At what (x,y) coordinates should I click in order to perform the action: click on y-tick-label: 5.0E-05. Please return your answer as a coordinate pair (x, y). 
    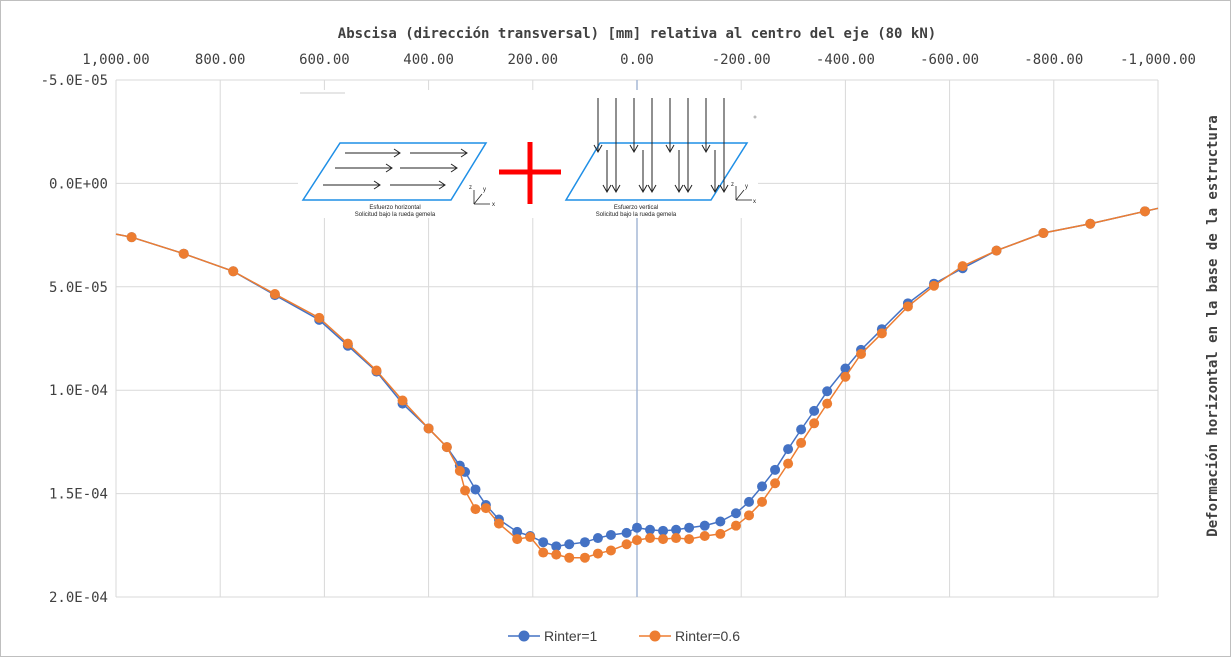
    Looking at the image, I should click on (78, 288).